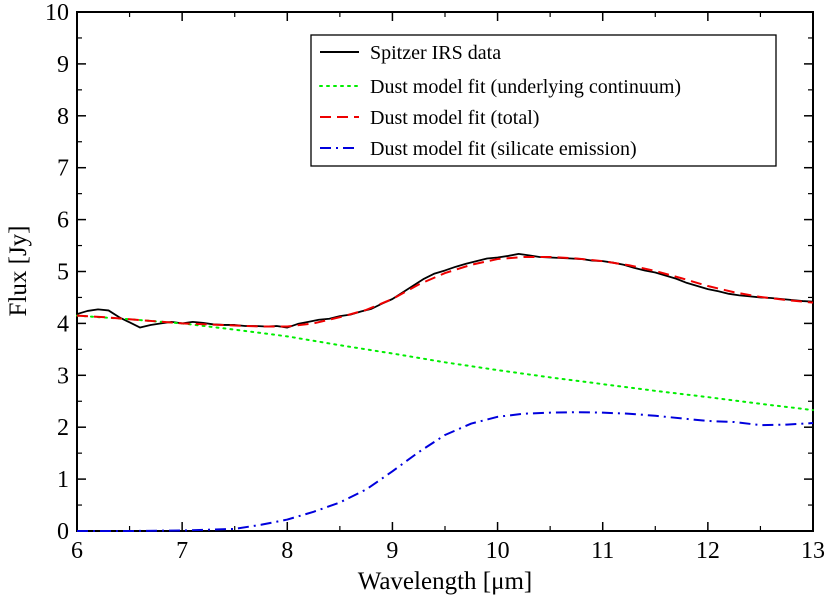  What do you see at coordinates (182, 551) in the screenshot?
I see `x-tick-label: 7` at bounding box center [182, 551].